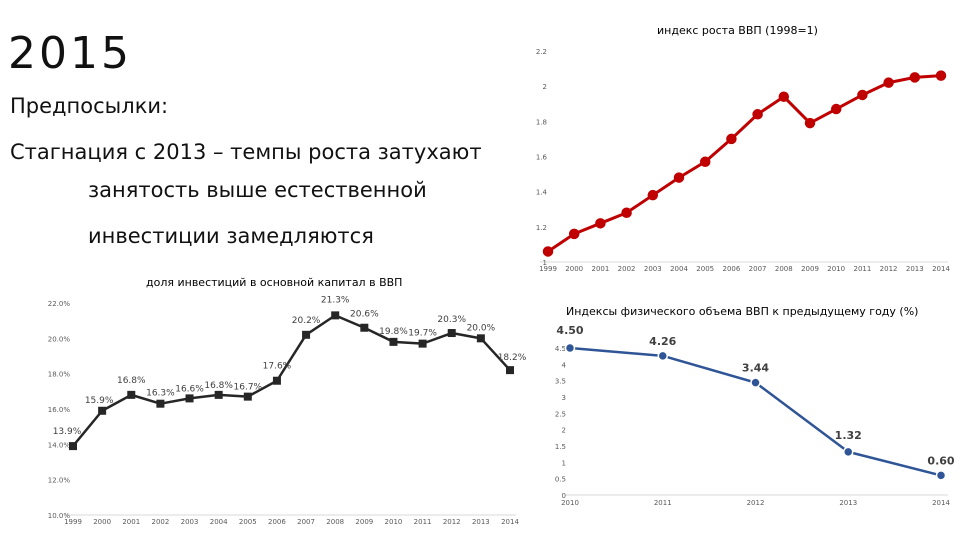 The height and width of the screenshot is (540, 960). I want to click on gdp-volume-y-tick-label: 4, so click(564, 365).